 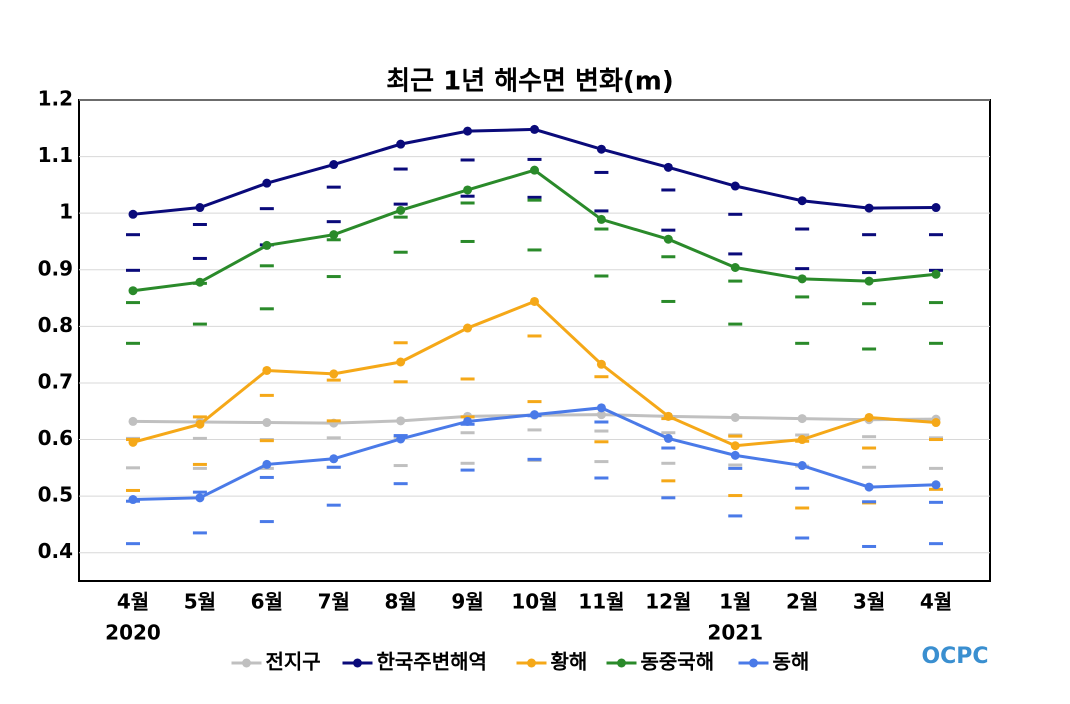 What do you see at coordinates (55, 155) in the screenshot?
I see `y-tick-label: 1.1` at bounding box center [55, 155].